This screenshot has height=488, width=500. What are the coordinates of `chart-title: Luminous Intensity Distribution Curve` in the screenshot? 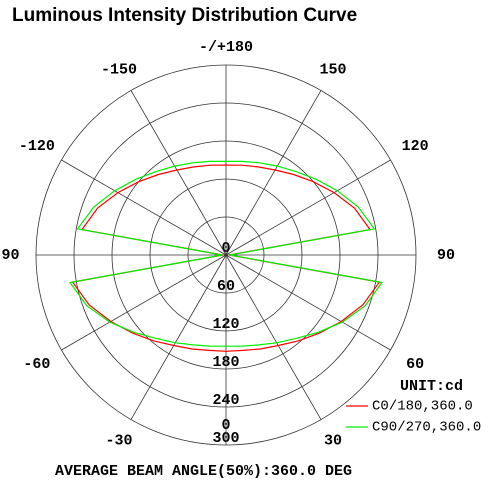 It's located at (184, 15).